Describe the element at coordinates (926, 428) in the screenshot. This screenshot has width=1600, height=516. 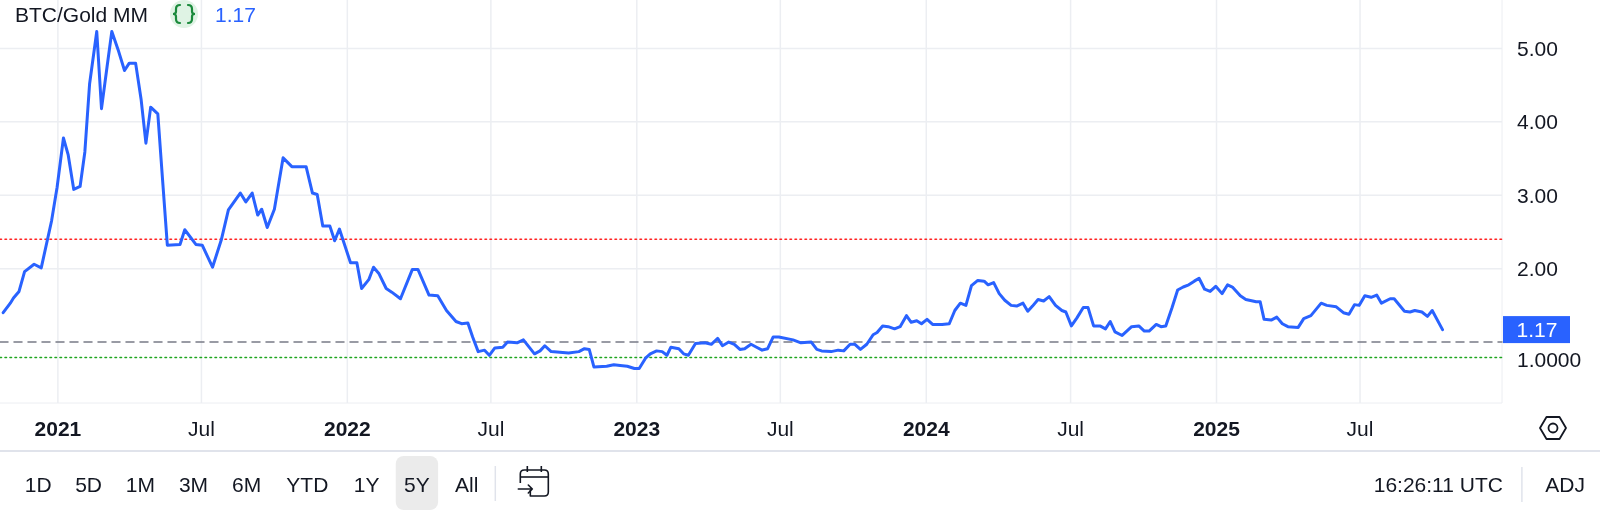
I see `x-tick-label: 2024` at that location.